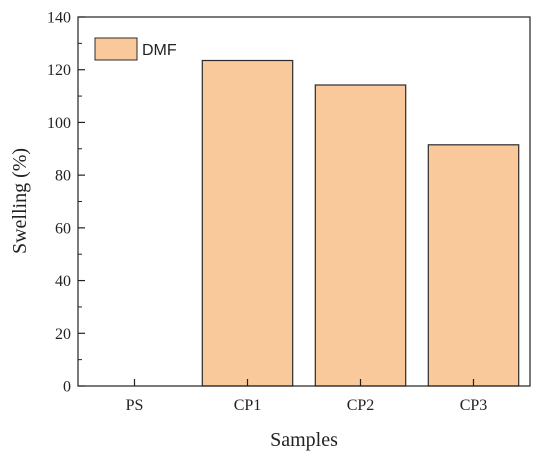 This screenshot has height=464, width=550. Describe the element at coordinates (473, 265) in the screenshot. I see `bar-cp3` at that location.